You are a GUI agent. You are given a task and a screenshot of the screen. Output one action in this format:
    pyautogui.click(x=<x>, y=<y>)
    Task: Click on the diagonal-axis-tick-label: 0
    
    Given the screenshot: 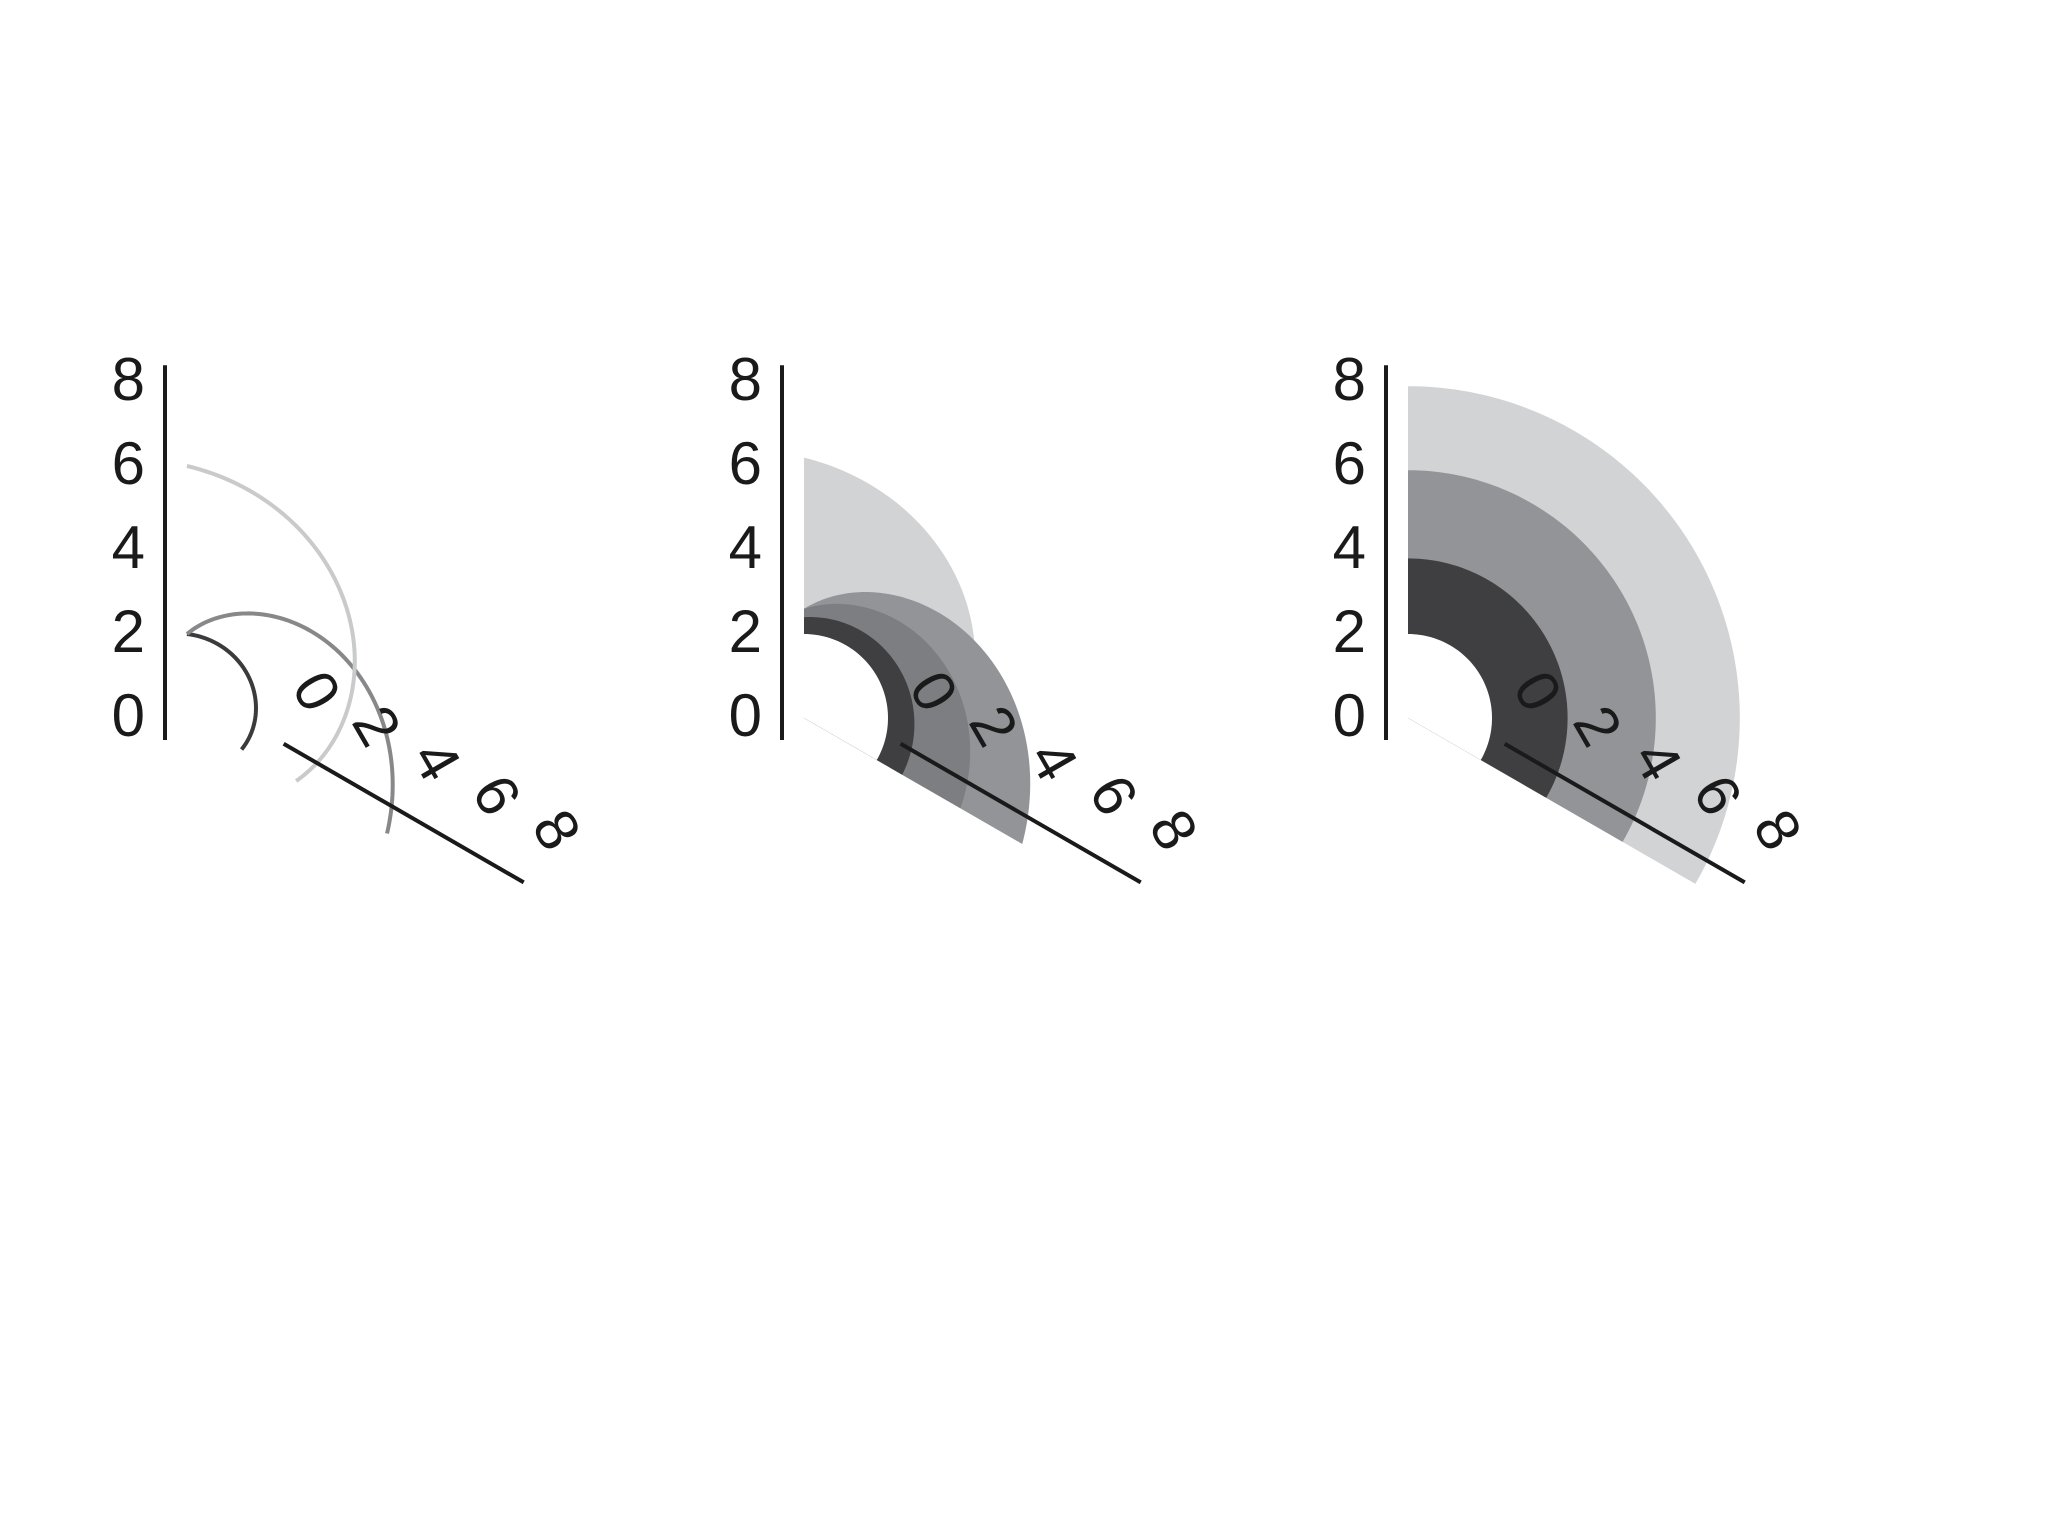 What is the action you would take?
    pyautogui.click(x=316, y=691)
    